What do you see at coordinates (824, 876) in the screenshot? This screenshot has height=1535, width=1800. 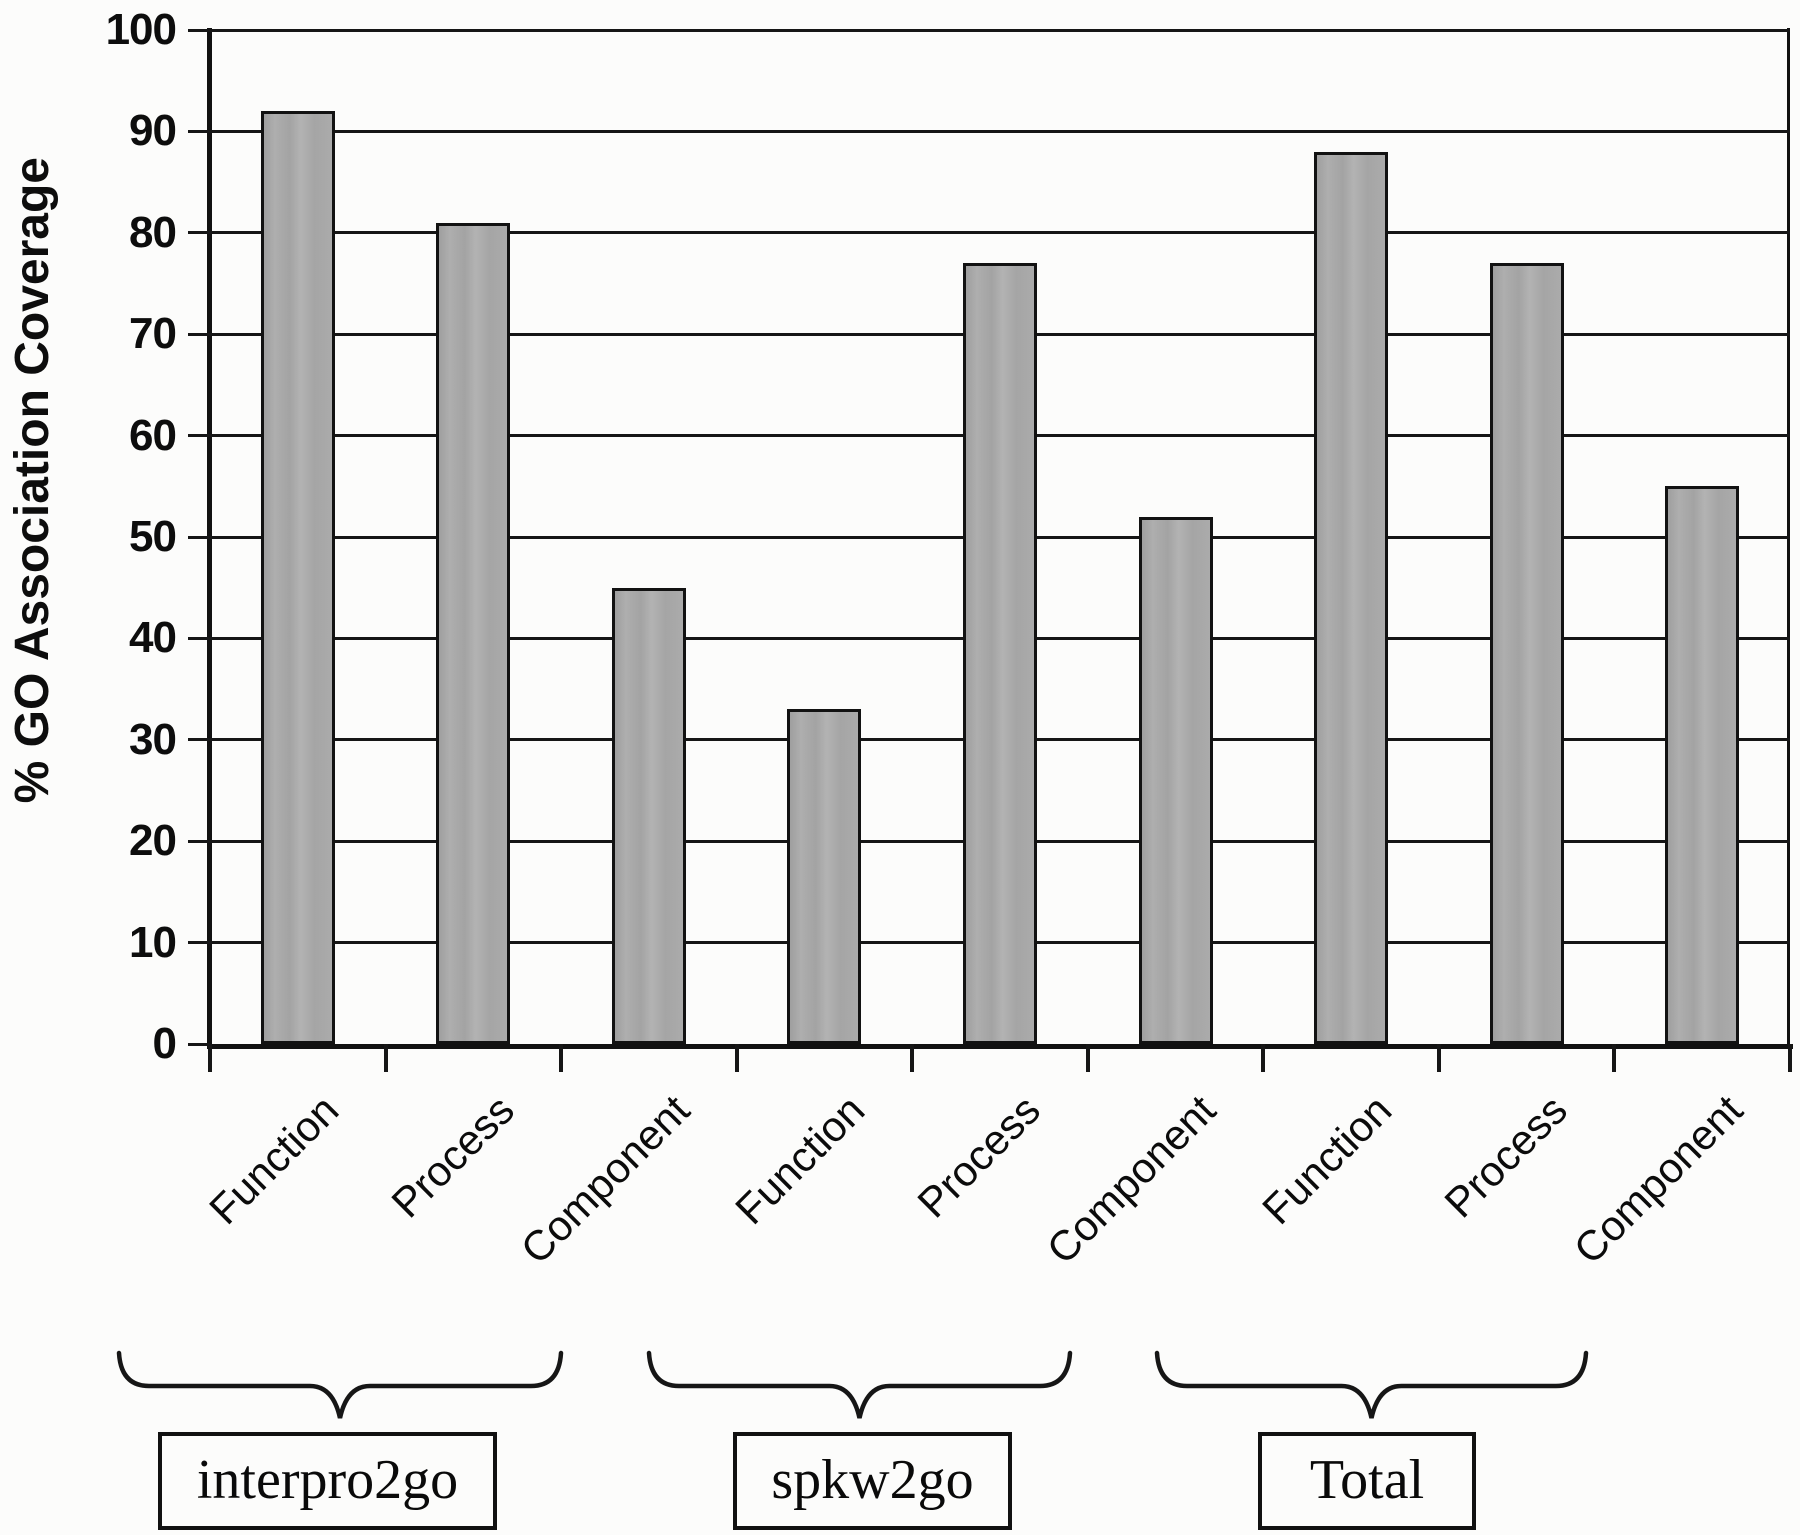 I see `bar-spkw2go-function` at bounding box center [824, 876].